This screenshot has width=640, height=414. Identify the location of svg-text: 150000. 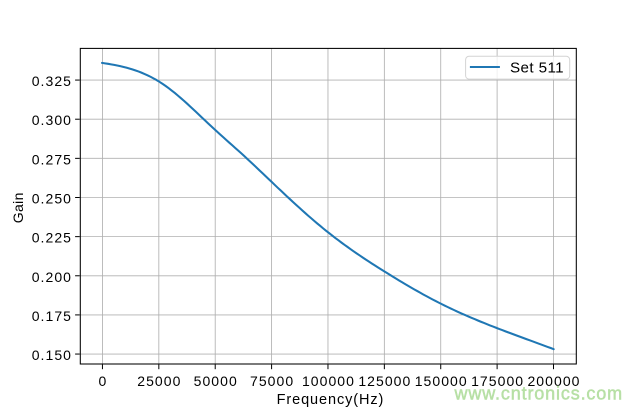
(441, 381).